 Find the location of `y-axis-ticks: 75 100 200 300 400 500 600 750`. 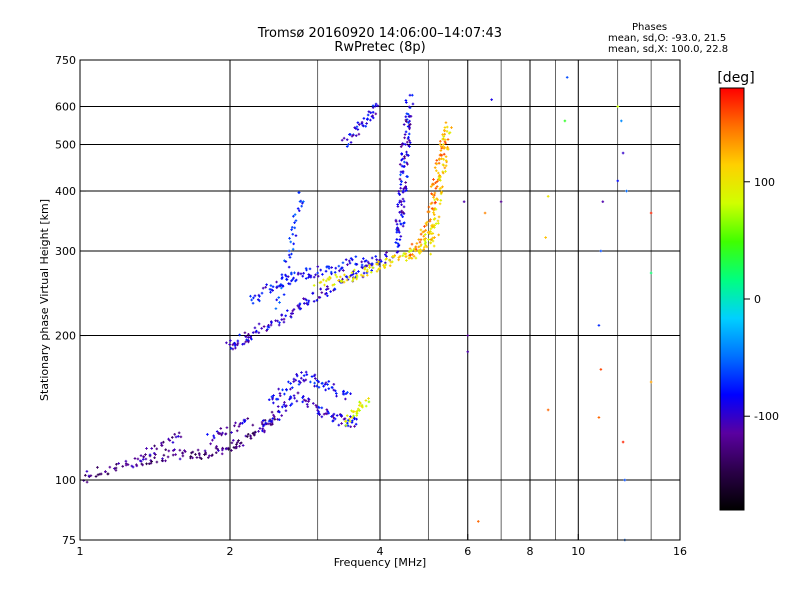

y-axis-ticks: 75 100 200 300 400 500 600 750 is located at coordinates (70, 300).